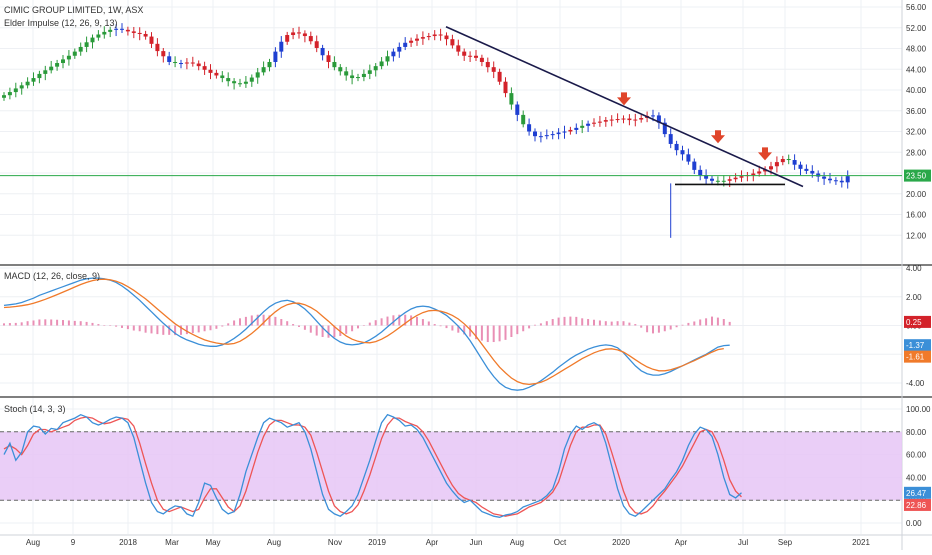 The width and height of the screenshot is (932, 555). I want to click on signal-value-badge: -1.61, so click(915, 357).